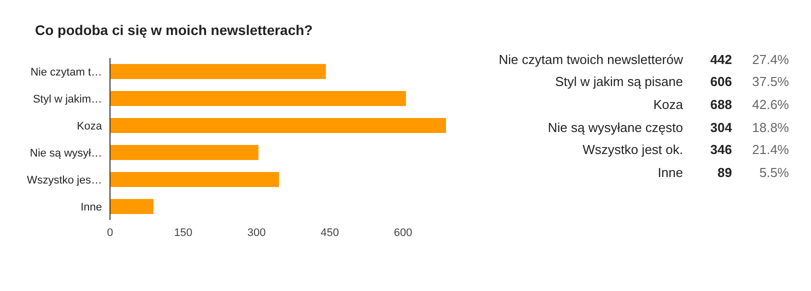 Image resolution: width=811 pixels, height=291 pixels. Describe the element at coordinates (174, 30) in the screenshot. I see `chart-title: Co podoba ci się w moich newsletterach?` at that location.